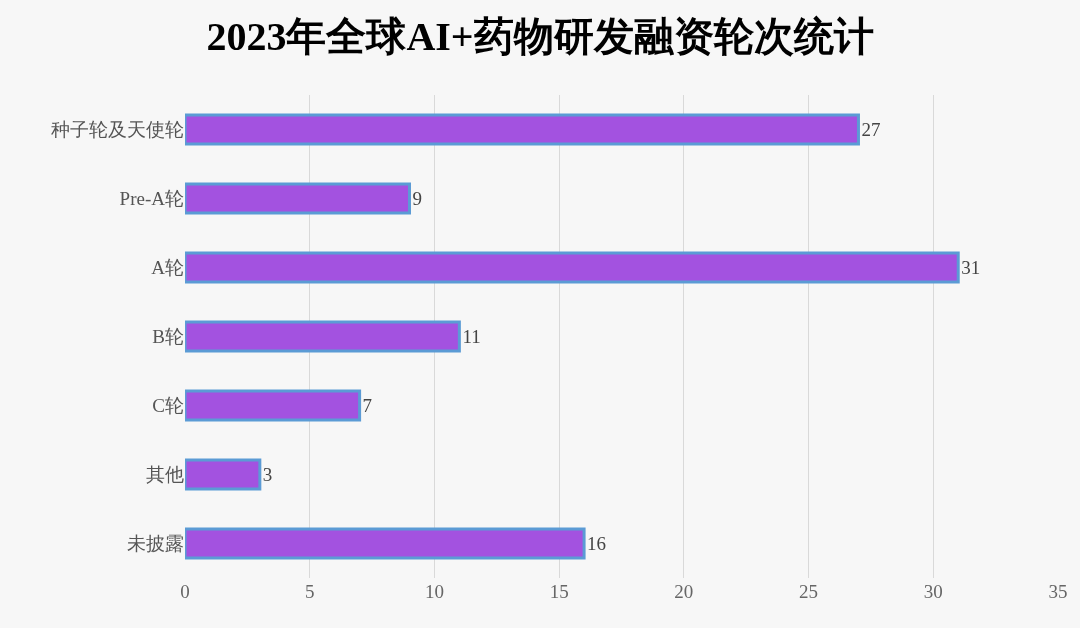  Describe the element at coordinates (809, 591) in the screenshot. I see `x-tick-label: 25` at that location.